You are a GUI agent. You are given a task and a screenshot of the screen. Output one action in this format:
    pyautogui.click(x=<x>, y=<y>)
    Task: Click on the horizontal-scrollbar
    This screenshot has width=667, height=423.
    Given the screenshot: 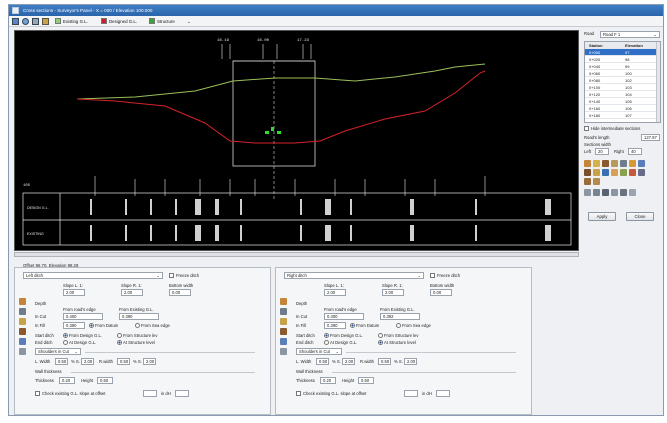 What is the action you would take?
    pyautogui.click(x=296, y=254)
    